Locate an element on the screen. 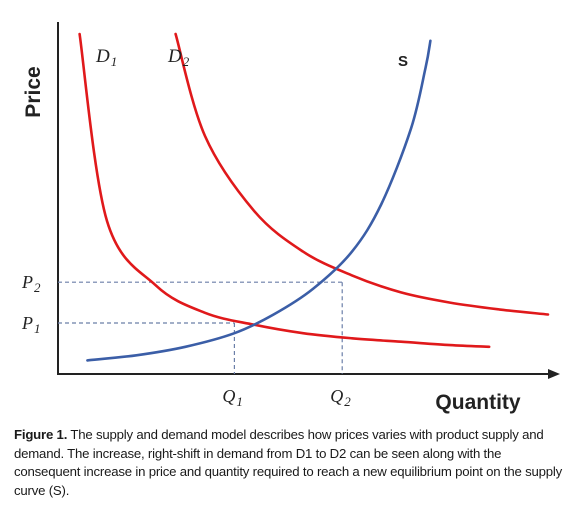 The width and height of the screenshot is (579, 526). figure-label: Figure 1. is located at coordinates (41, 434).